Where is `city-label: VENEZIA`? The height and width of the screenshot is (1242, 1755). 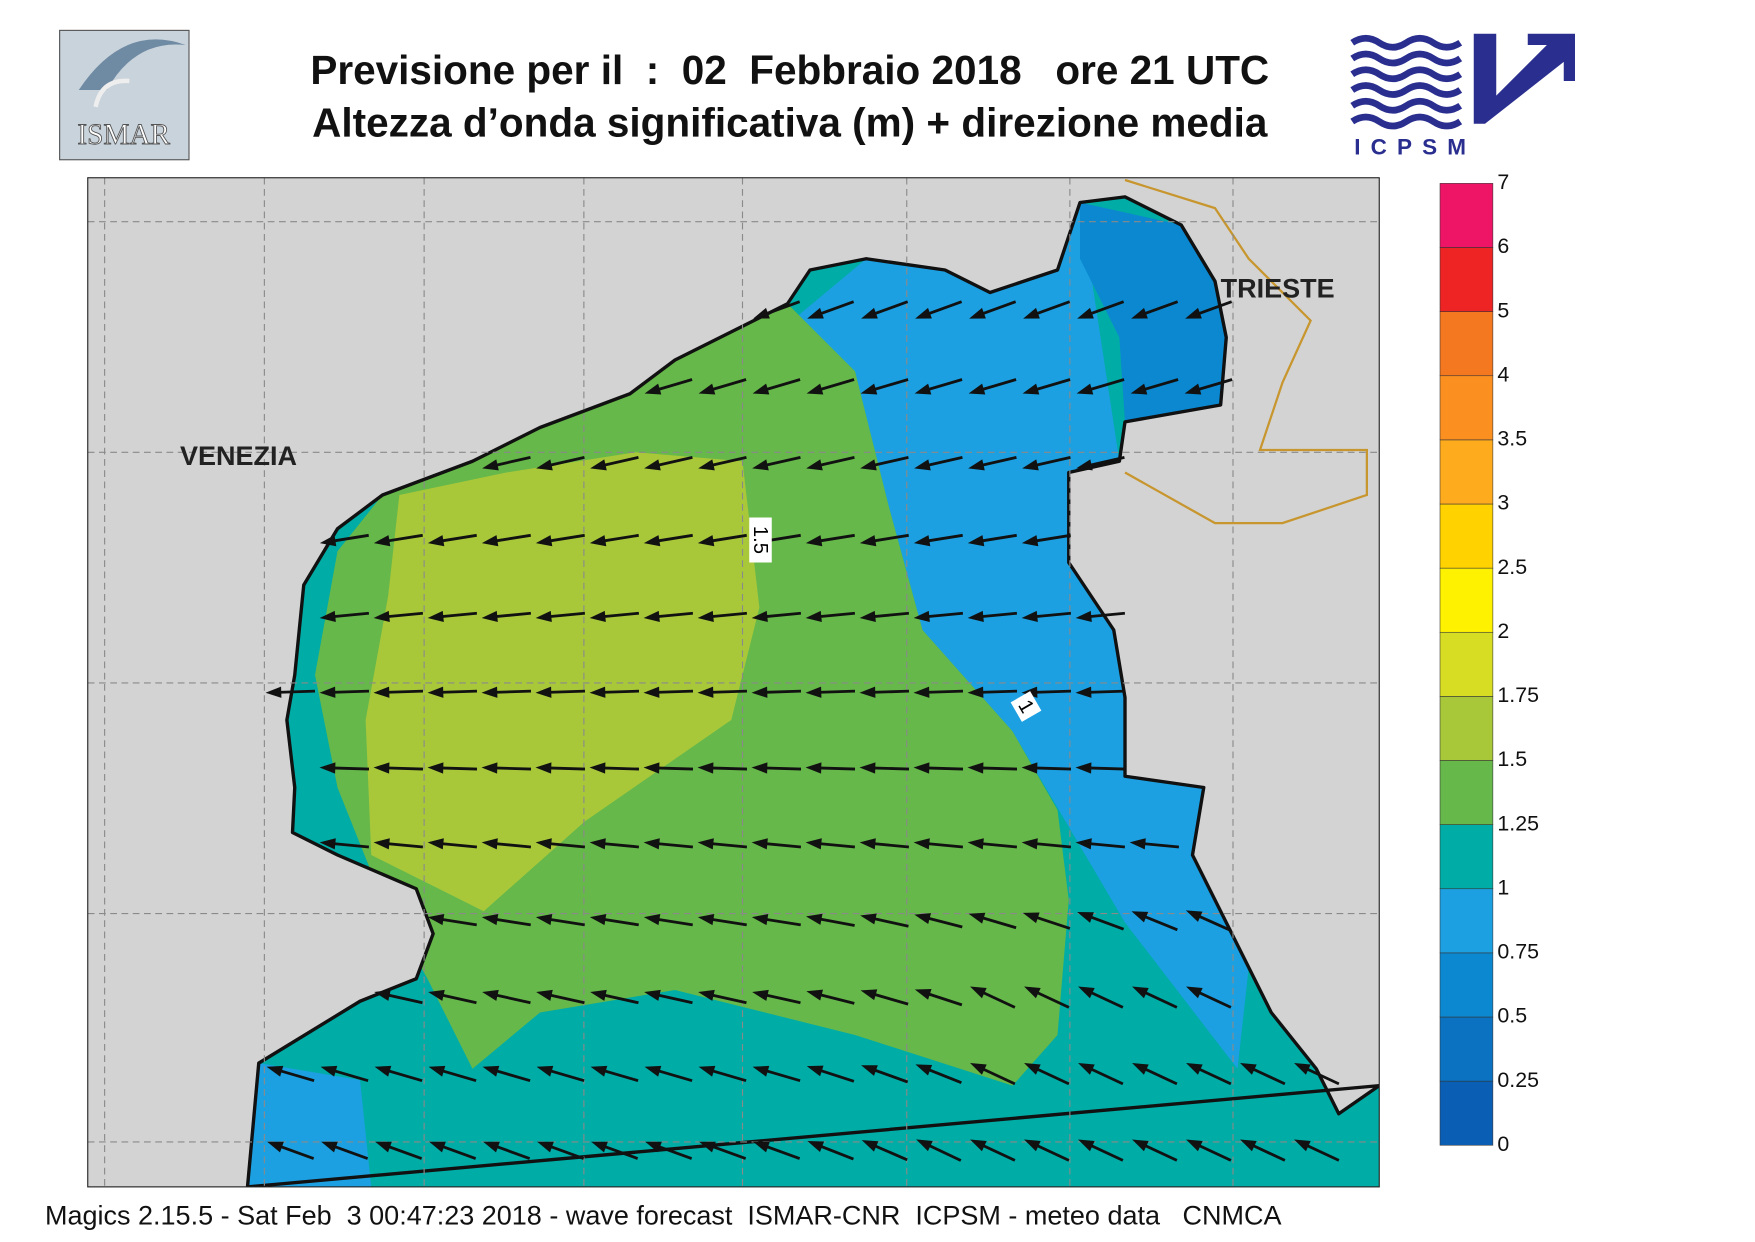 city-label: VENEZIA is located at coordinates (238, 456).